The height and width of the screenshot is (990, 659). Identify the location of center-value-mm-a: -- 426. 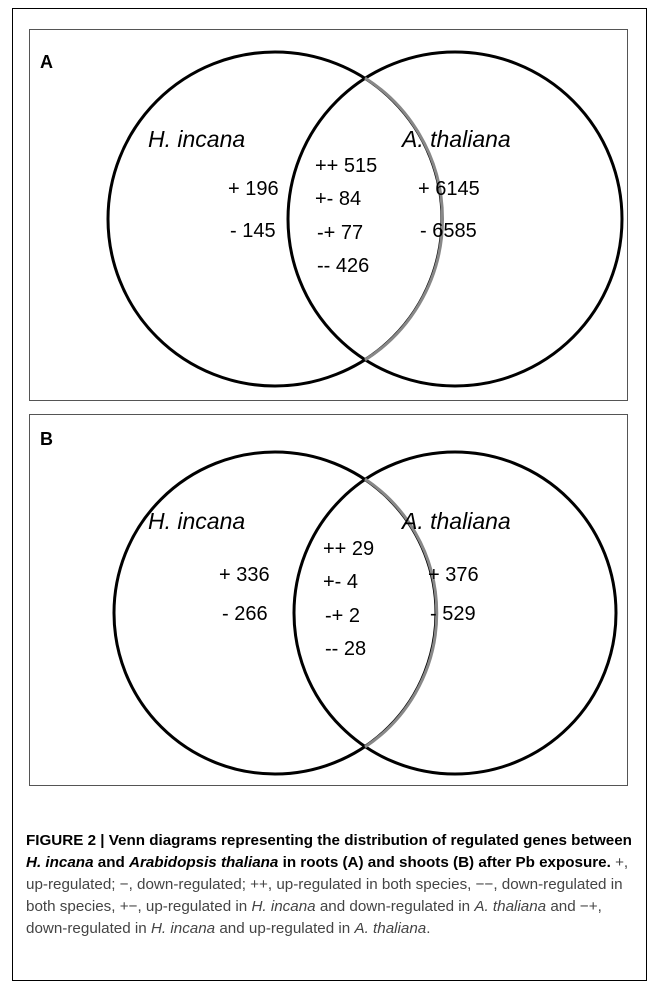
(343, 266).